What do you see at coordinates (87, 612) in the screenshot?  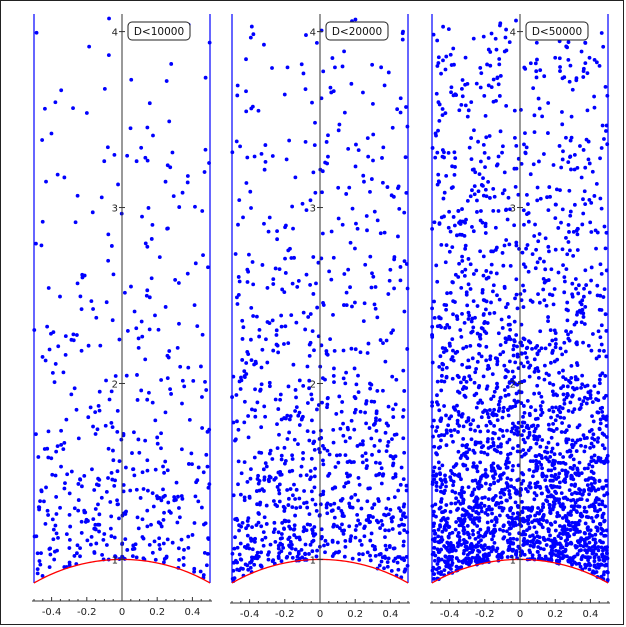 I see `x-tick-label: -0.2` at bounding box center [87, 612].